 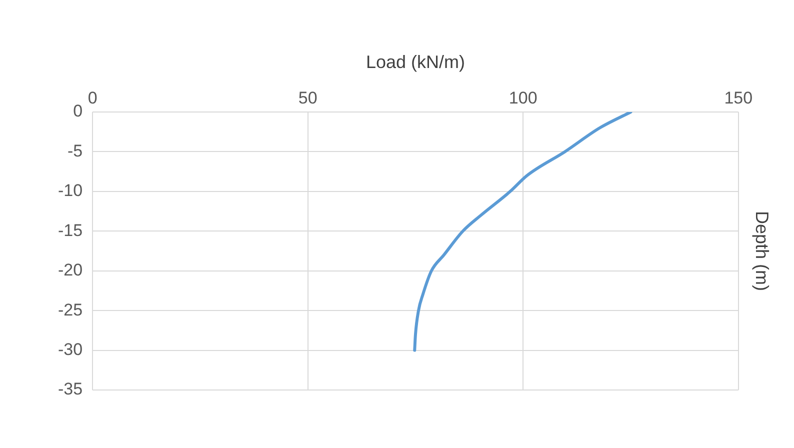 What do you see at coordinates (522, 232) in the screenshot?
I see `line-series` at bounding box center [522, 232].